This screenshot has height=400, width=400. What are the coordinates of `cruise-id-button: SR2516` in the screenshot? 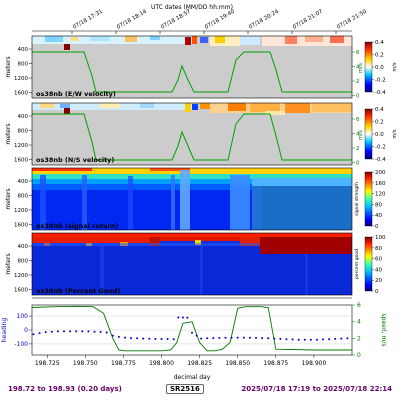 It's located at (185, 389).